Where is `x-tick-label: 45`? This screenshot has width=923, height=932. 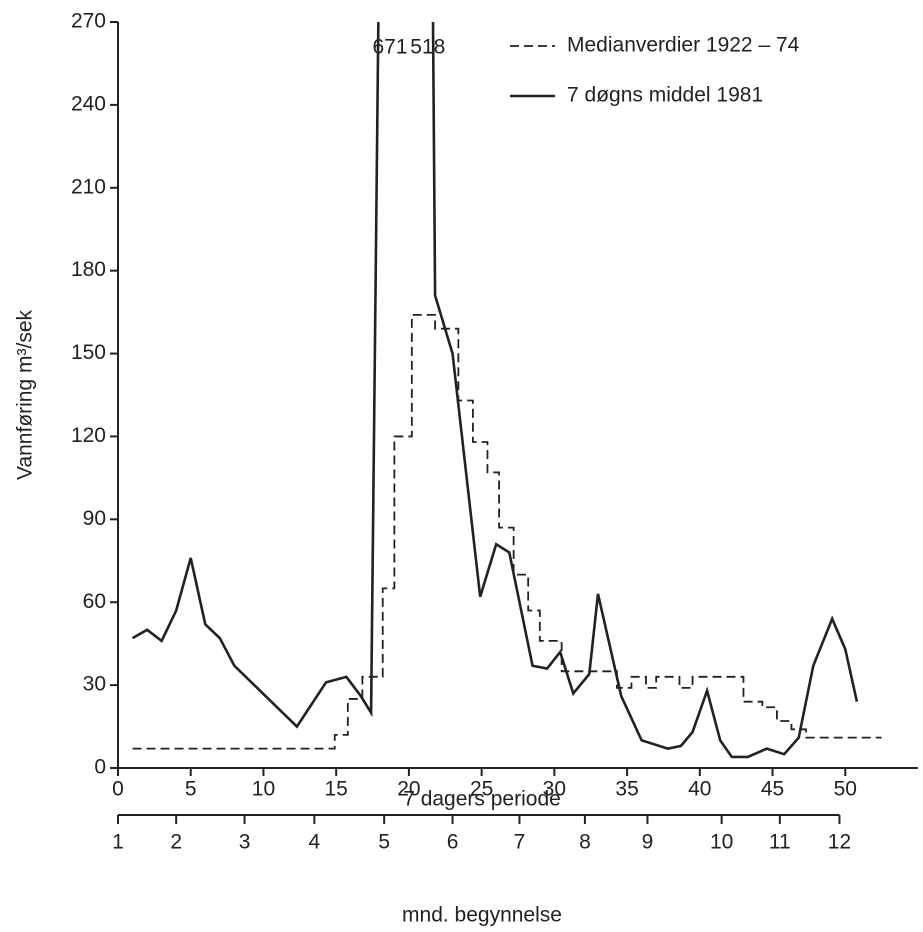 x-tick-label: 45 is located at coordinates (772, 789).